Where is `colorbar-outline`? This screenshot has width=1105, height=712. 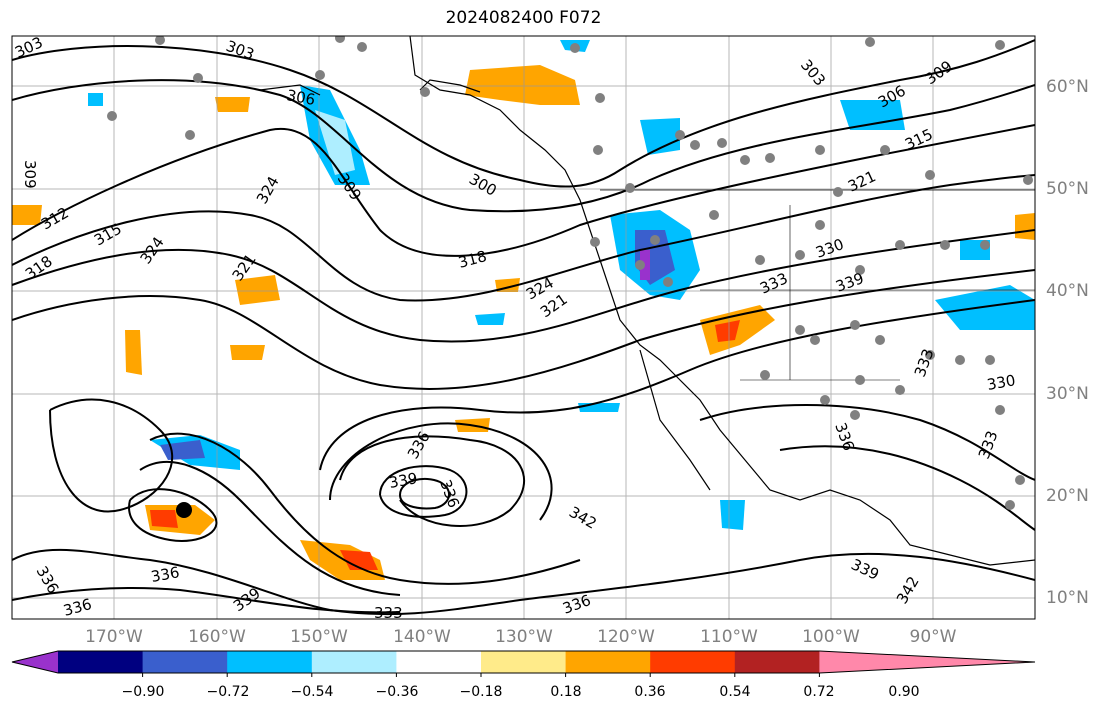
colorbar-outline is located at coordinates (523, 662).